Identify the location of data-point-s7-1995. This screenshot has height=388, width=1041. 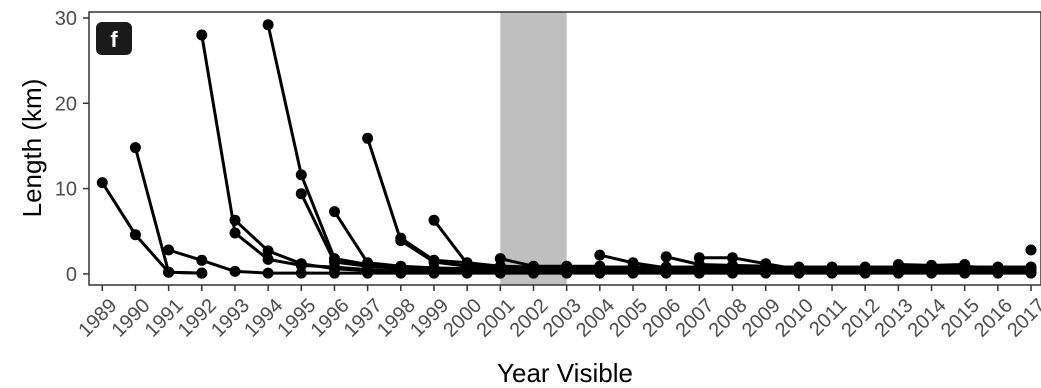
(301, 194).